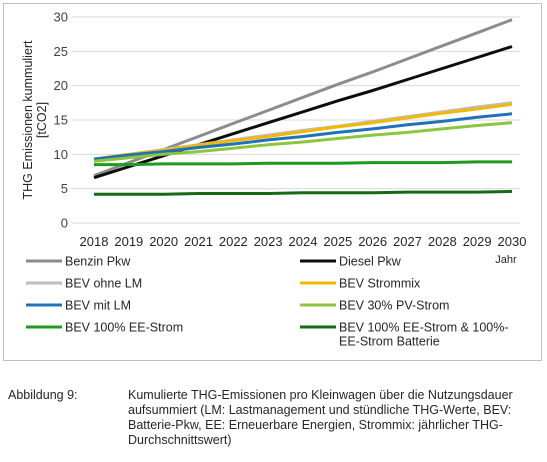 The image size is (547, 462). What do you see at coordinates (442, 241) in the screenshot?
I see `x-tick-label: 2028` at bounding box center [442, 241].